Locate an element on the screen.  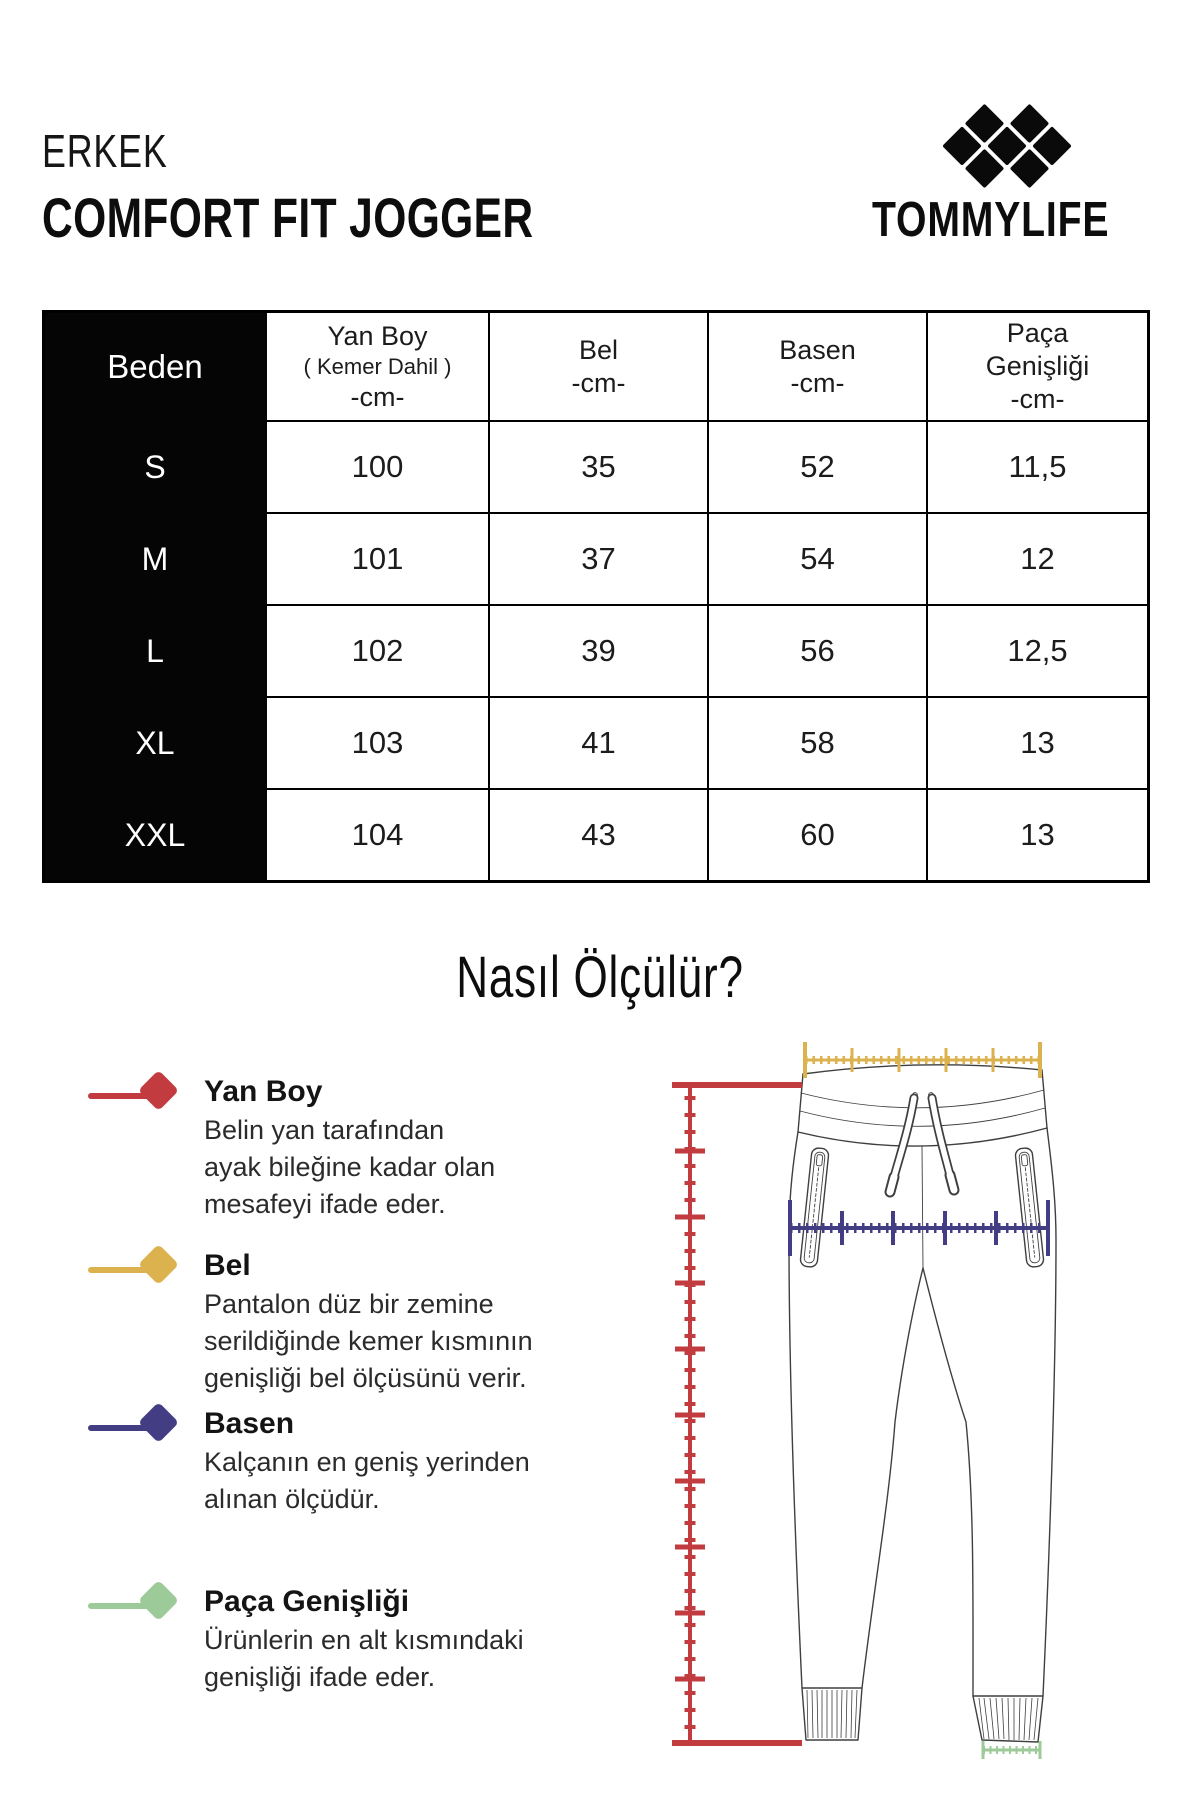
section-title: Nasıl Ölçülür? is located at coordinates (600, 977).